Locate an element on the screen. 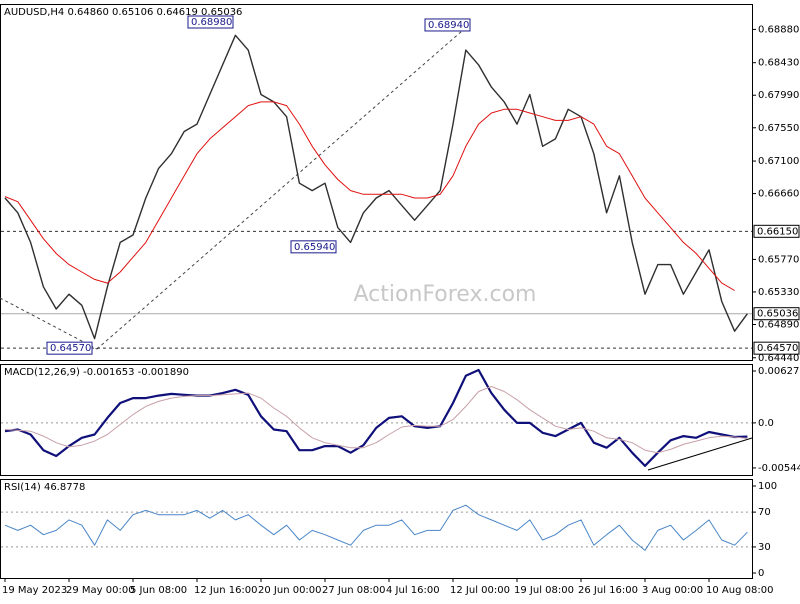 This screenshot has width=800, height=604. price-label: 0.66150 is located at coordinates (777, 231).